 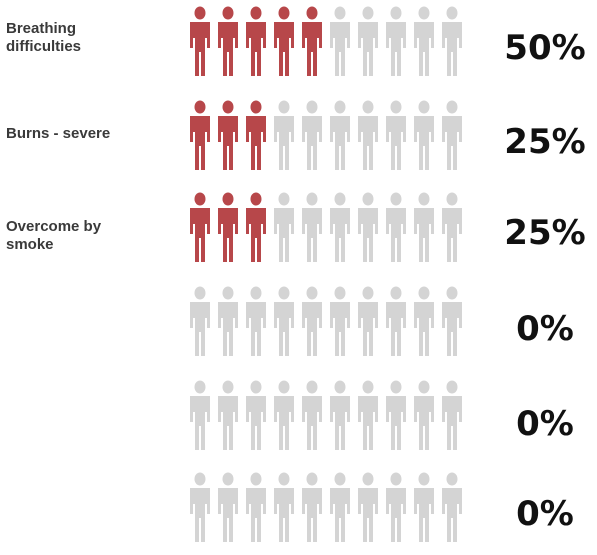 I want to click on row-label: Breathing difficulties, so click(x=44, y=37).